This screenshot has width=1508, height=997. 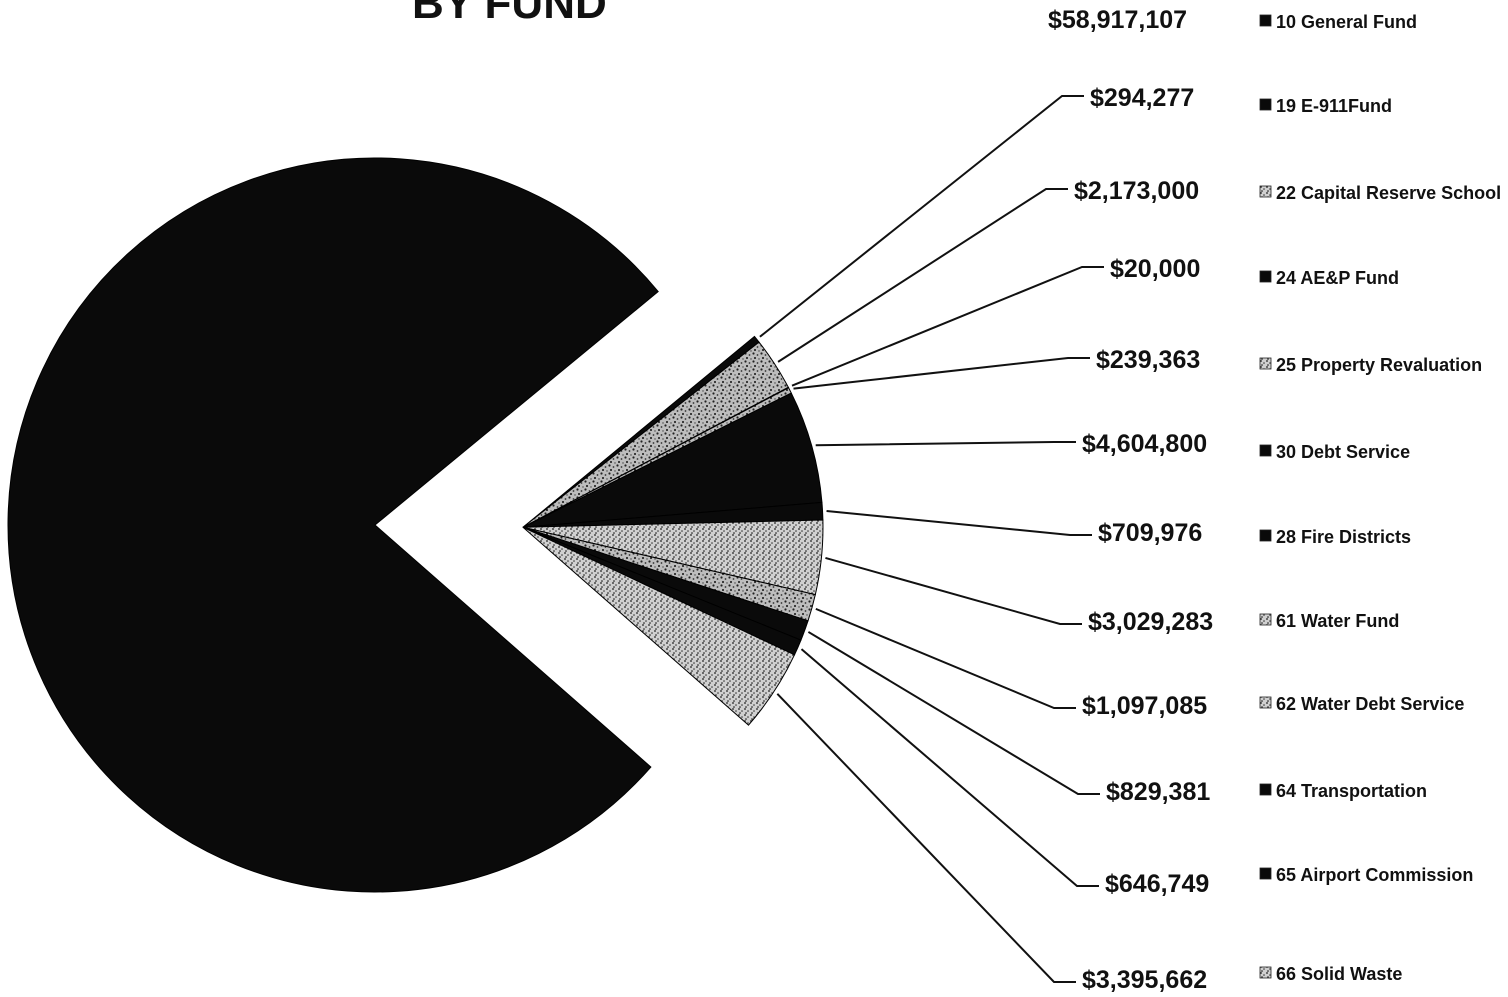 I want to click on leader-line-30-debt-service, so click(x=945, y=444).